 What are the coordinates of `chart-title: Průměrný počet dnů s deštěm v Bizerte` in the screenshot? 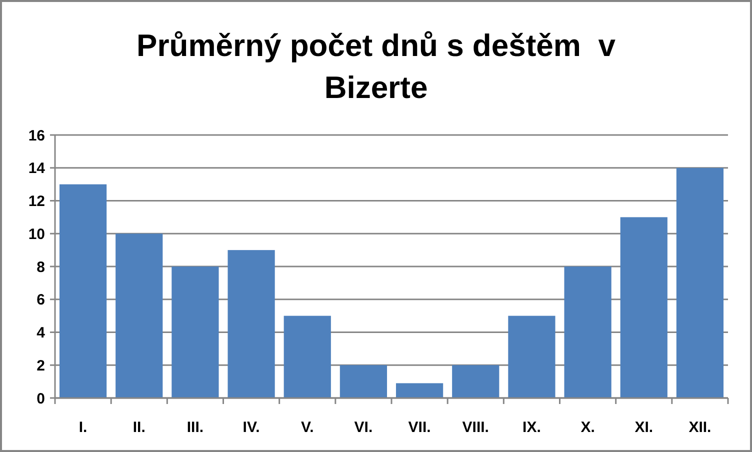 It's located at (376, 66).